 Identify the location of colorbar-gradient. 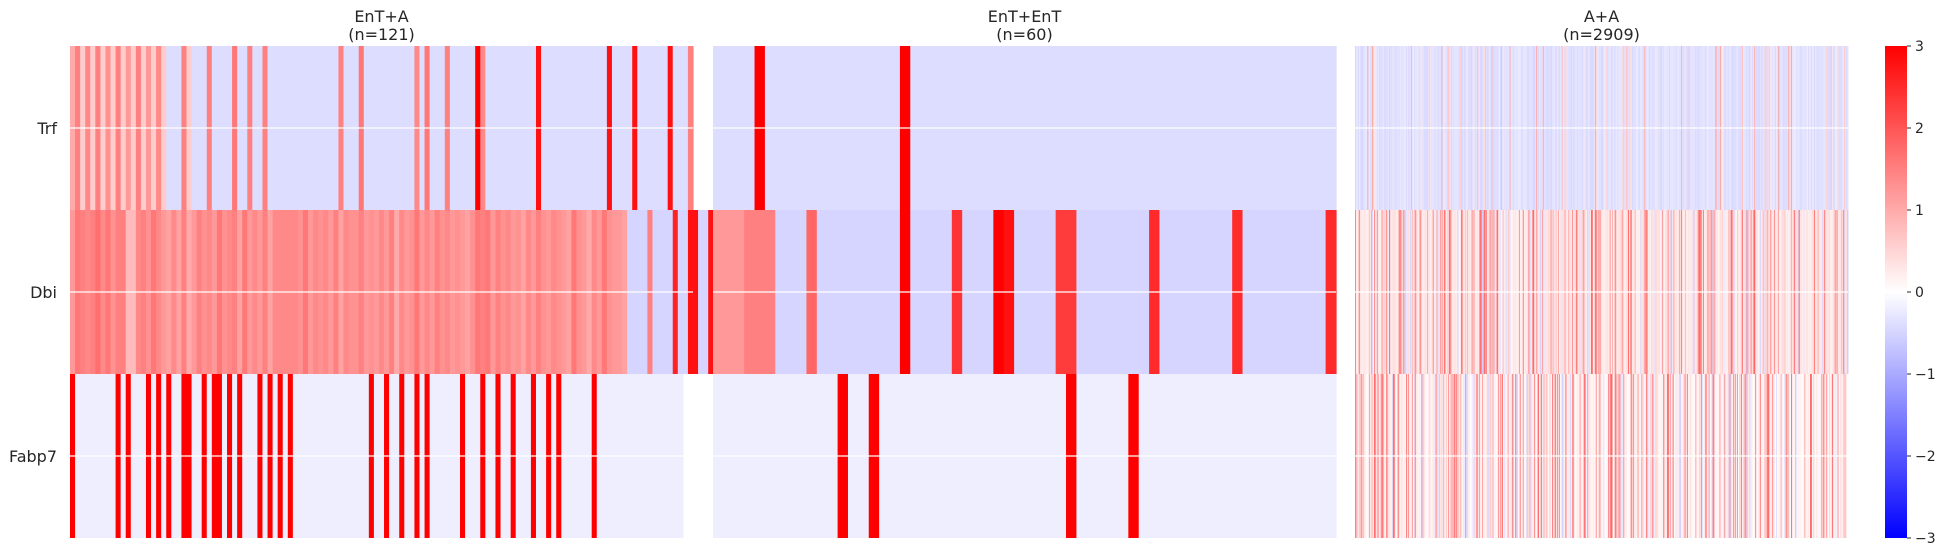
(1896, 292).